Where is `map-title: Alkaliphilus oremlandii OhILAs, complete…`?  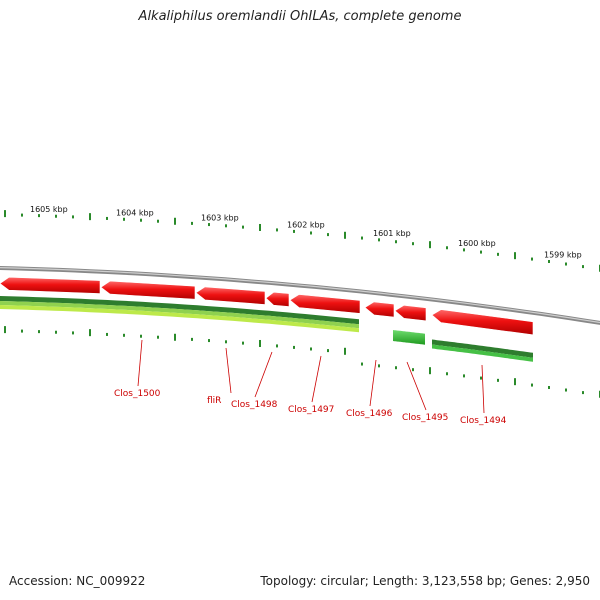 map-title: Alkaliphilus oremlandii OhILAs, complete… is located at coordinates (300, 16).